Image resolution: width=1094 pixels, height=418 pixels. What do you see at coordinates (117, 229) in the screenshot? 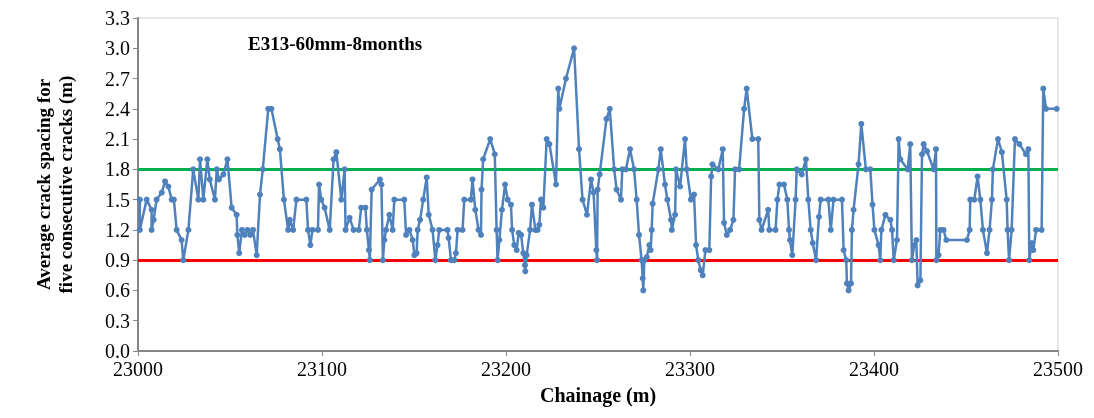
I see `y-tick-label: 1.2` at bounding box center [117, 229].